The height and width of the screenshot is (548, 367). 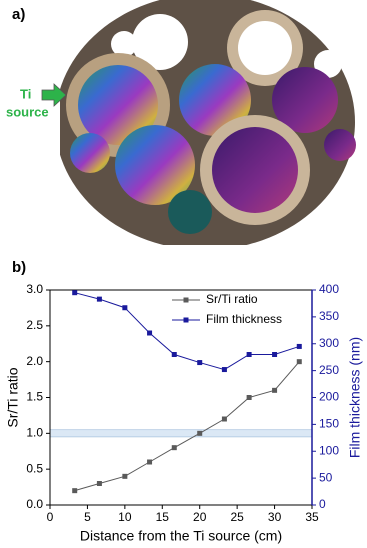 What do you see at coordinates (50, 517) in the screenshot?
I see `x-tick-label: 0` at bounding box center [50, 517].